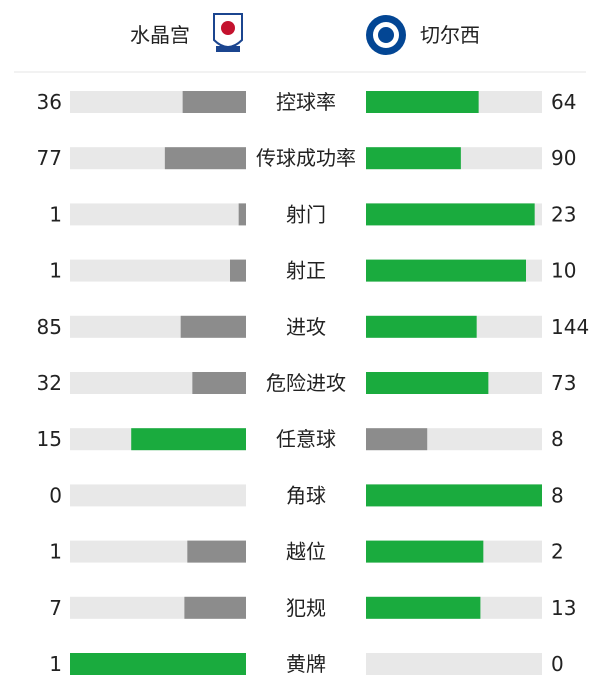 The width and height of the screenshot is (600, 687). What do you see at coordinates (49, 102) in the screenshot?
I see `home-value: 36` at bounding box center [49, 102].